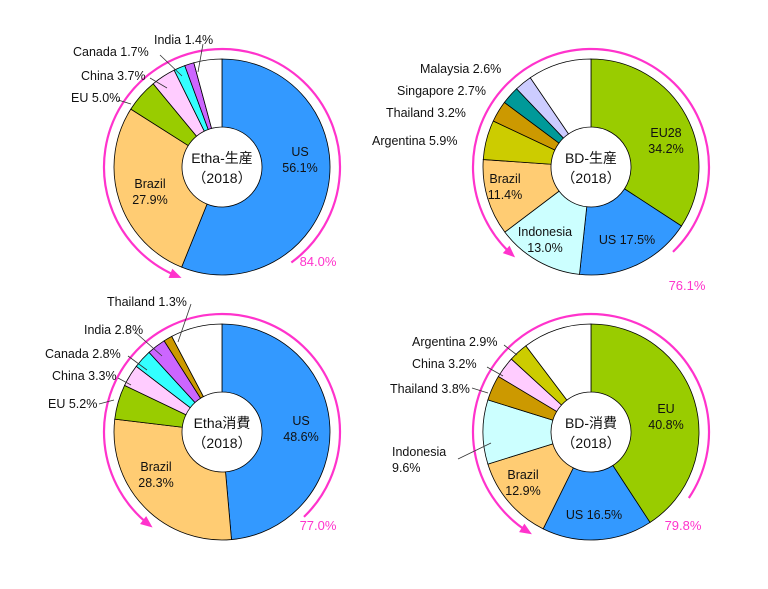  I want to click on slice-eu28, so click(645, 142).